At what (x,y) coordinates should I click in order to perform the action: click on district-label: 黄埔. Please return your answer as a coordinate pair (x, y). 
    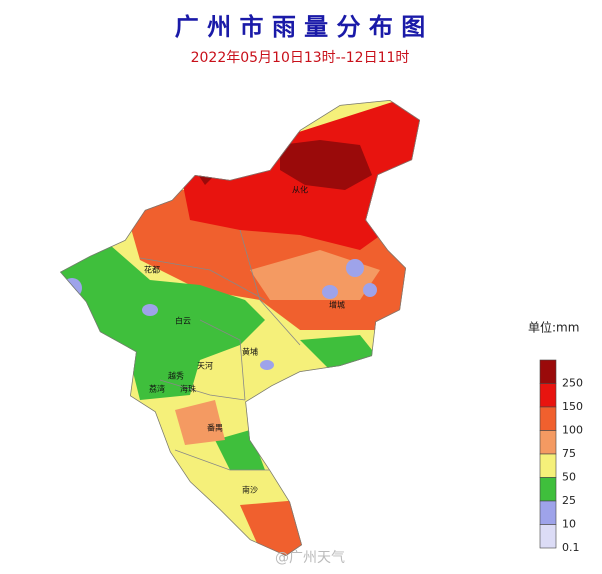
    Looking at the image, I should click on (250, 352).